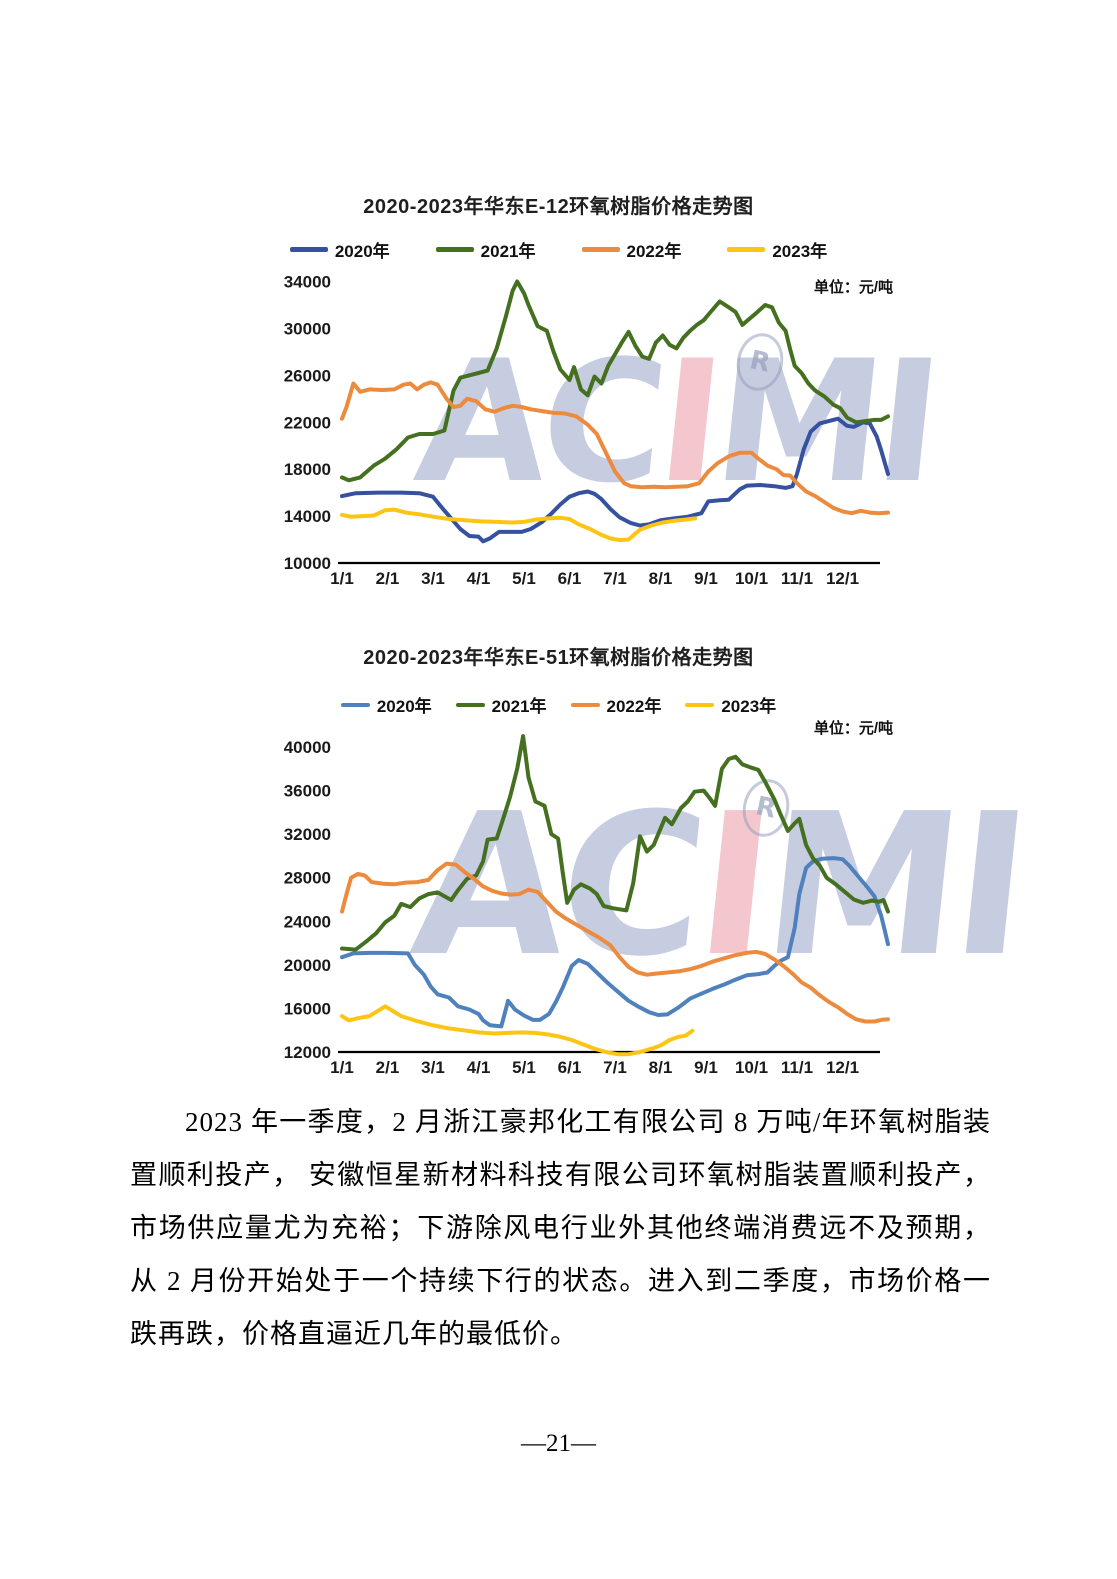 Image resolution: width=1117 pixels, height=1579 pixels. What do you see at coordinates (307, 878) in the screenshot?
I see `y-tick-label: 28000` at bounding box center [307, 878].